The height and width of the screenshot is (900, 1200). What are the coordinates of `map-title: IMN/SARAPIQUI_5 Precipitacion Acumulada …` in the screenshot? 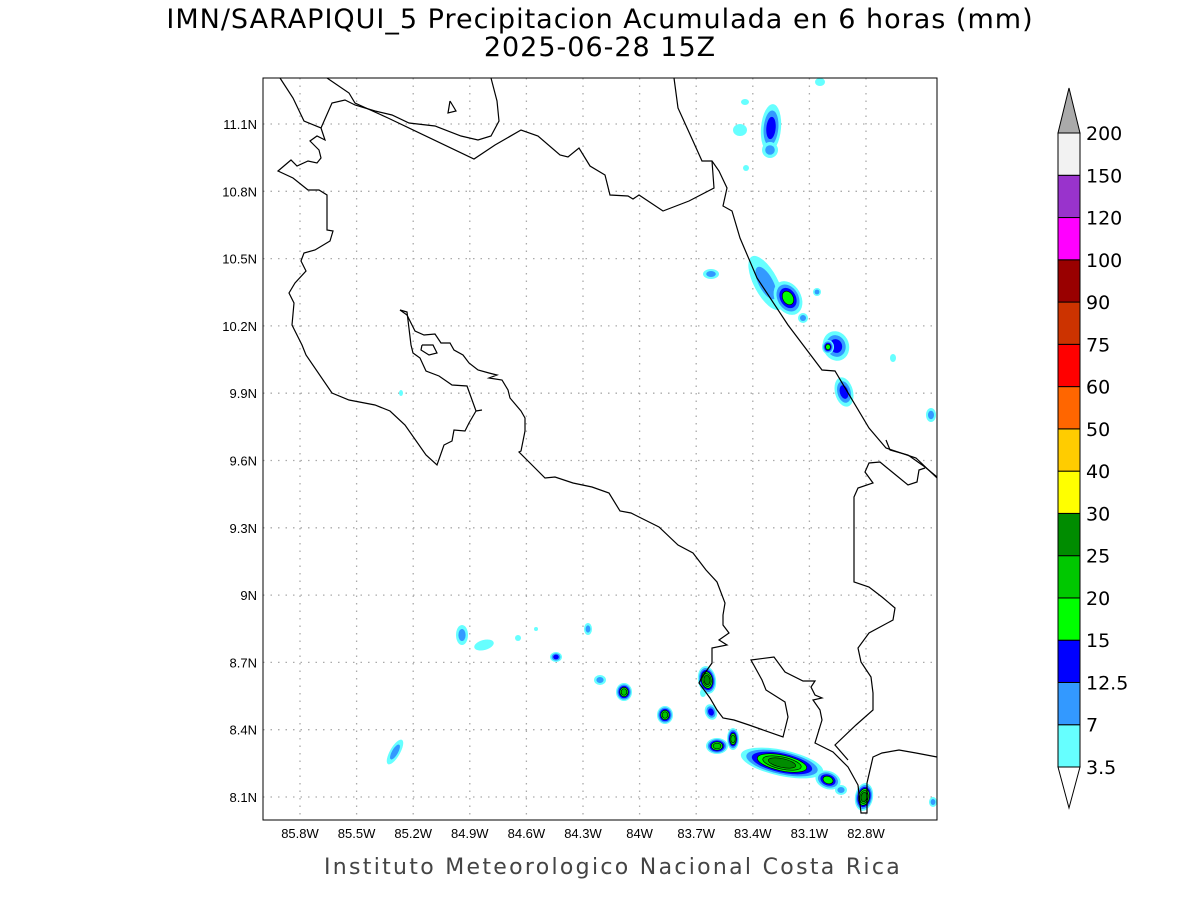 It's located at (600, 19).